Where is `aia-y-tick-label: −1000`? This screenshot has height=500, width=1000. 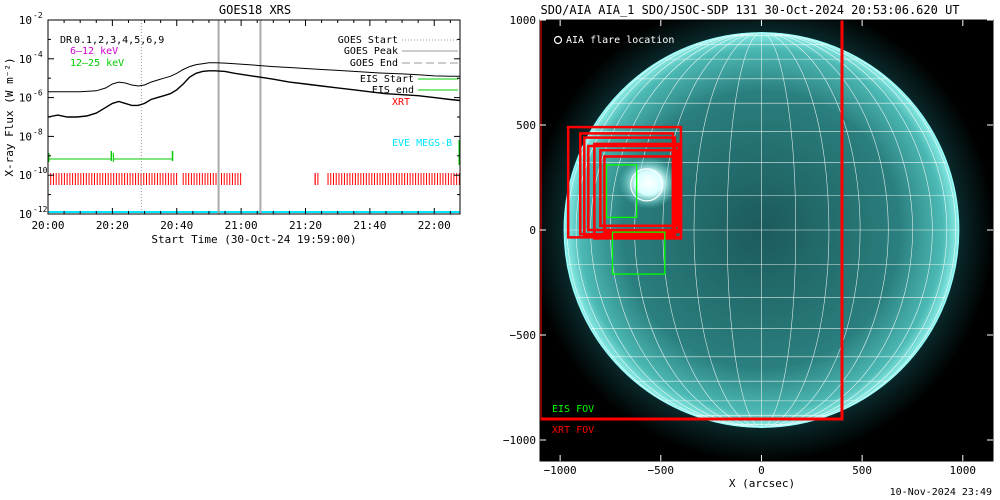
aia-y-tick-label: −1000 is located at coordinates (519, 440).